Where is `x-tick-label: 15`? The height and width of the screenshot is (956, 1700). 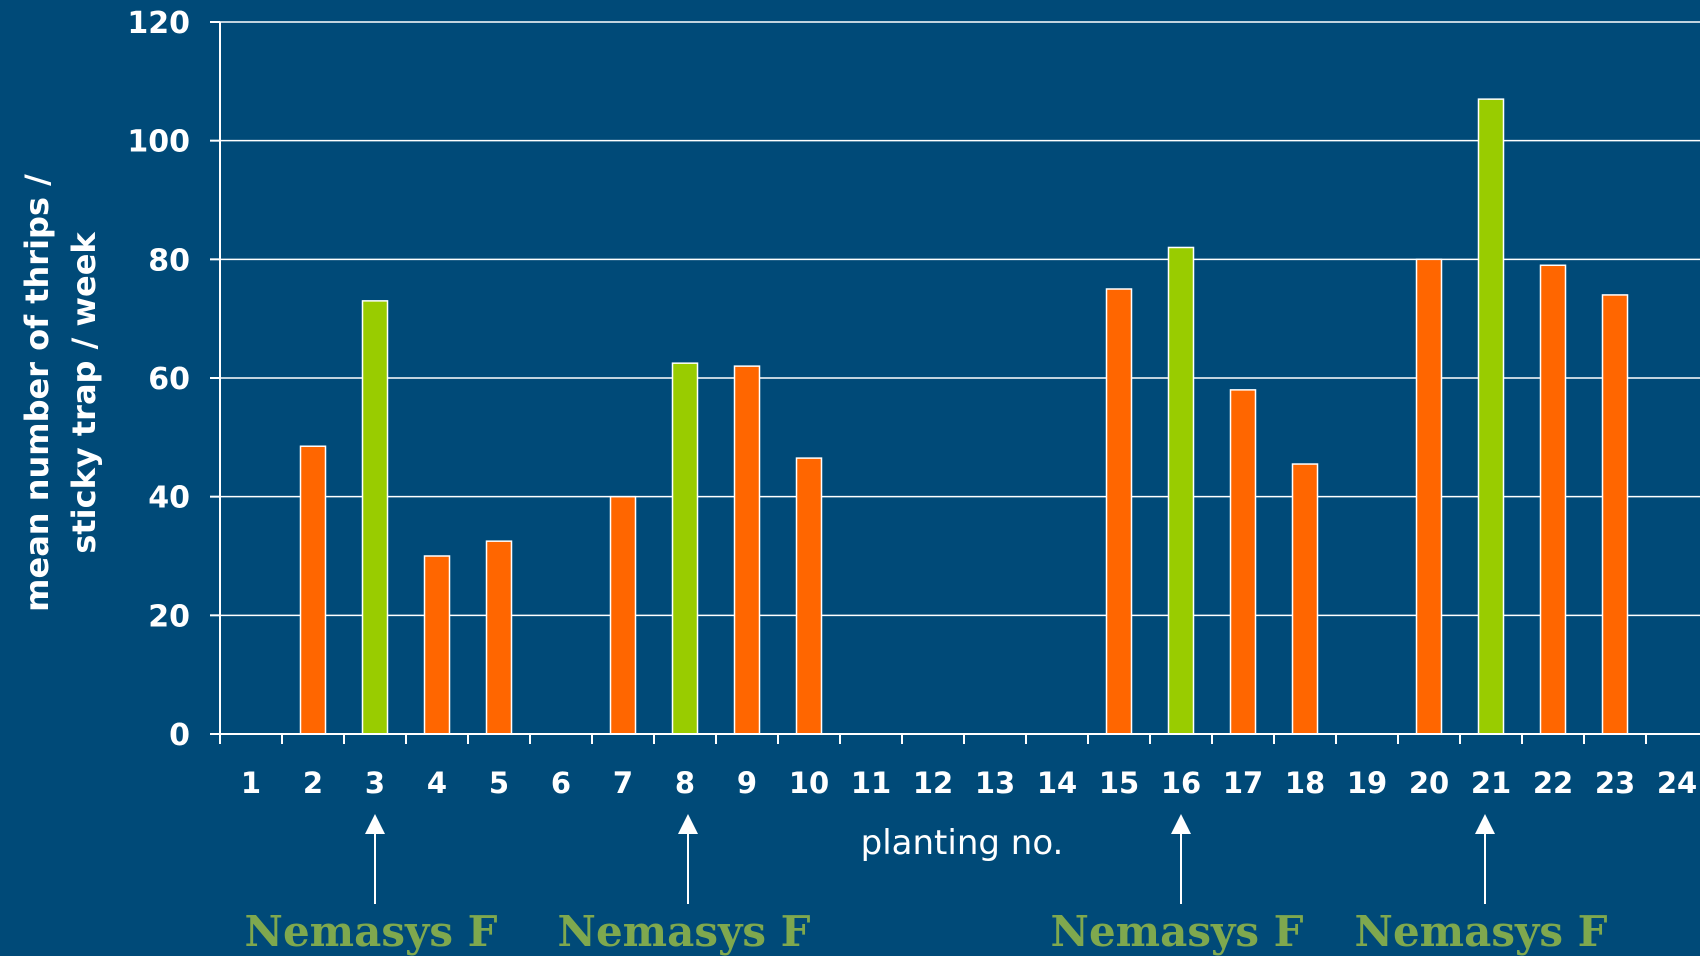
x-tick-label: 15 is located at coordinates (1119, 783).